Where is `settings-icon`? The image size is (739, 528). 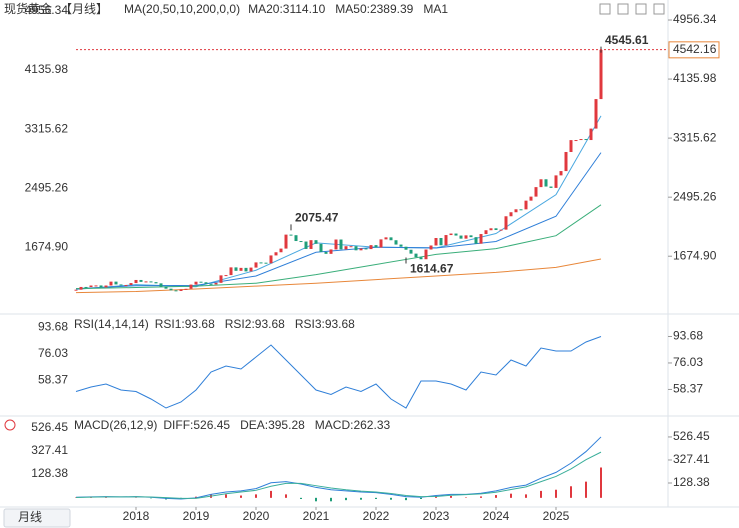
settings-icon is located at coordinates (10, 425).